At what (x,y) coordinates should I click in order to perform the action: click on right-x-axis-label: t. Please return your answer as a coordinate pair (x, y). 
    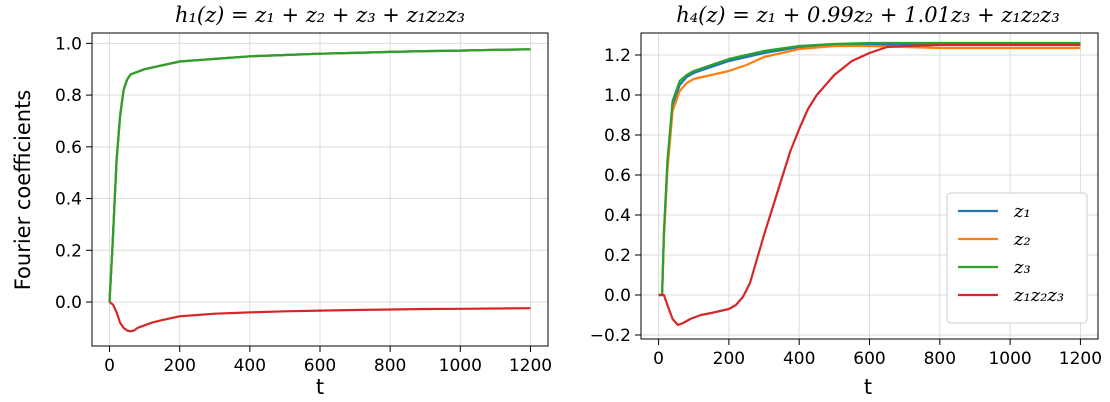
    Looking at the image, I should click on (868, 387).